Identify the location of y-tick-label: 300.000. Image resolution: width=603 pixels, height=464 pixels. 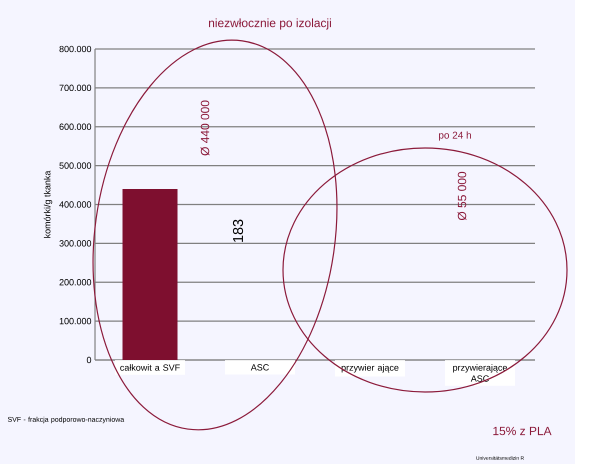
(75, 243).